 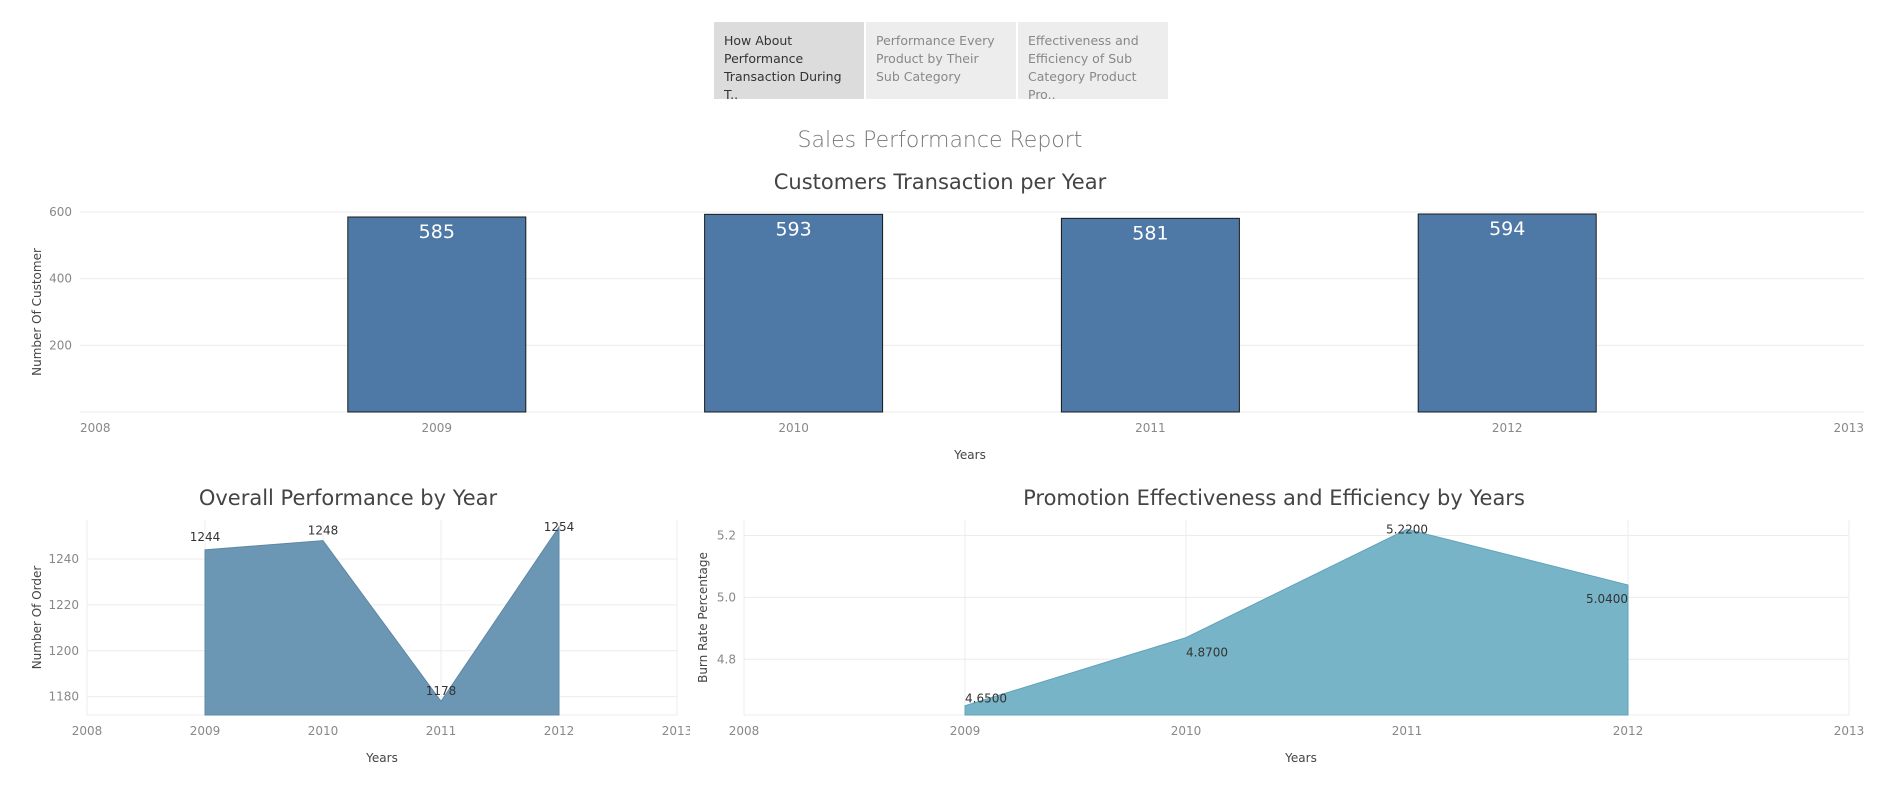 What do you see at coordinates (348, 498) in the screenshot?
I see `chart-title: Overall Performance by Year` at bounding box center [348, 498].